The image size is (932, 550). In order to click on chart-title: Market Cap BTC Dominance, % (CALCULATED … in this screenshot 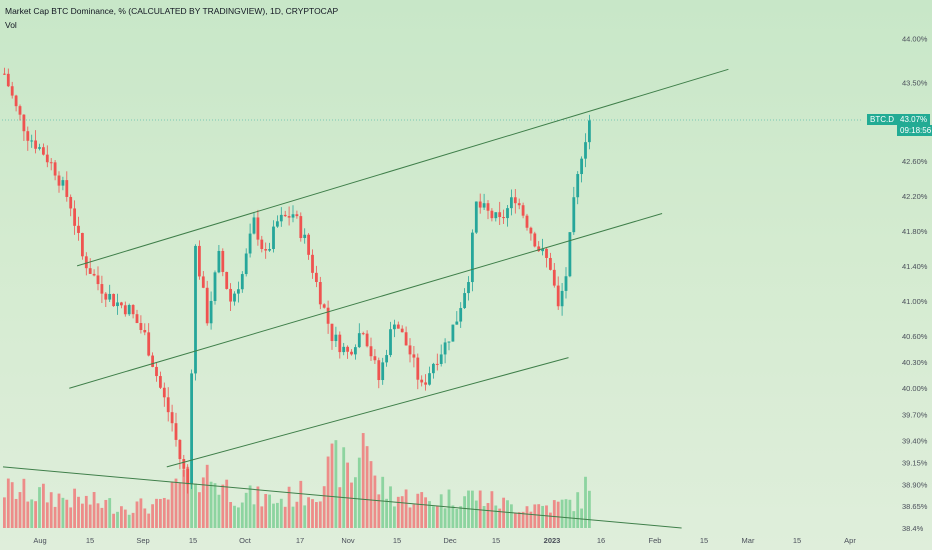, I will do `click(172, 11)`.